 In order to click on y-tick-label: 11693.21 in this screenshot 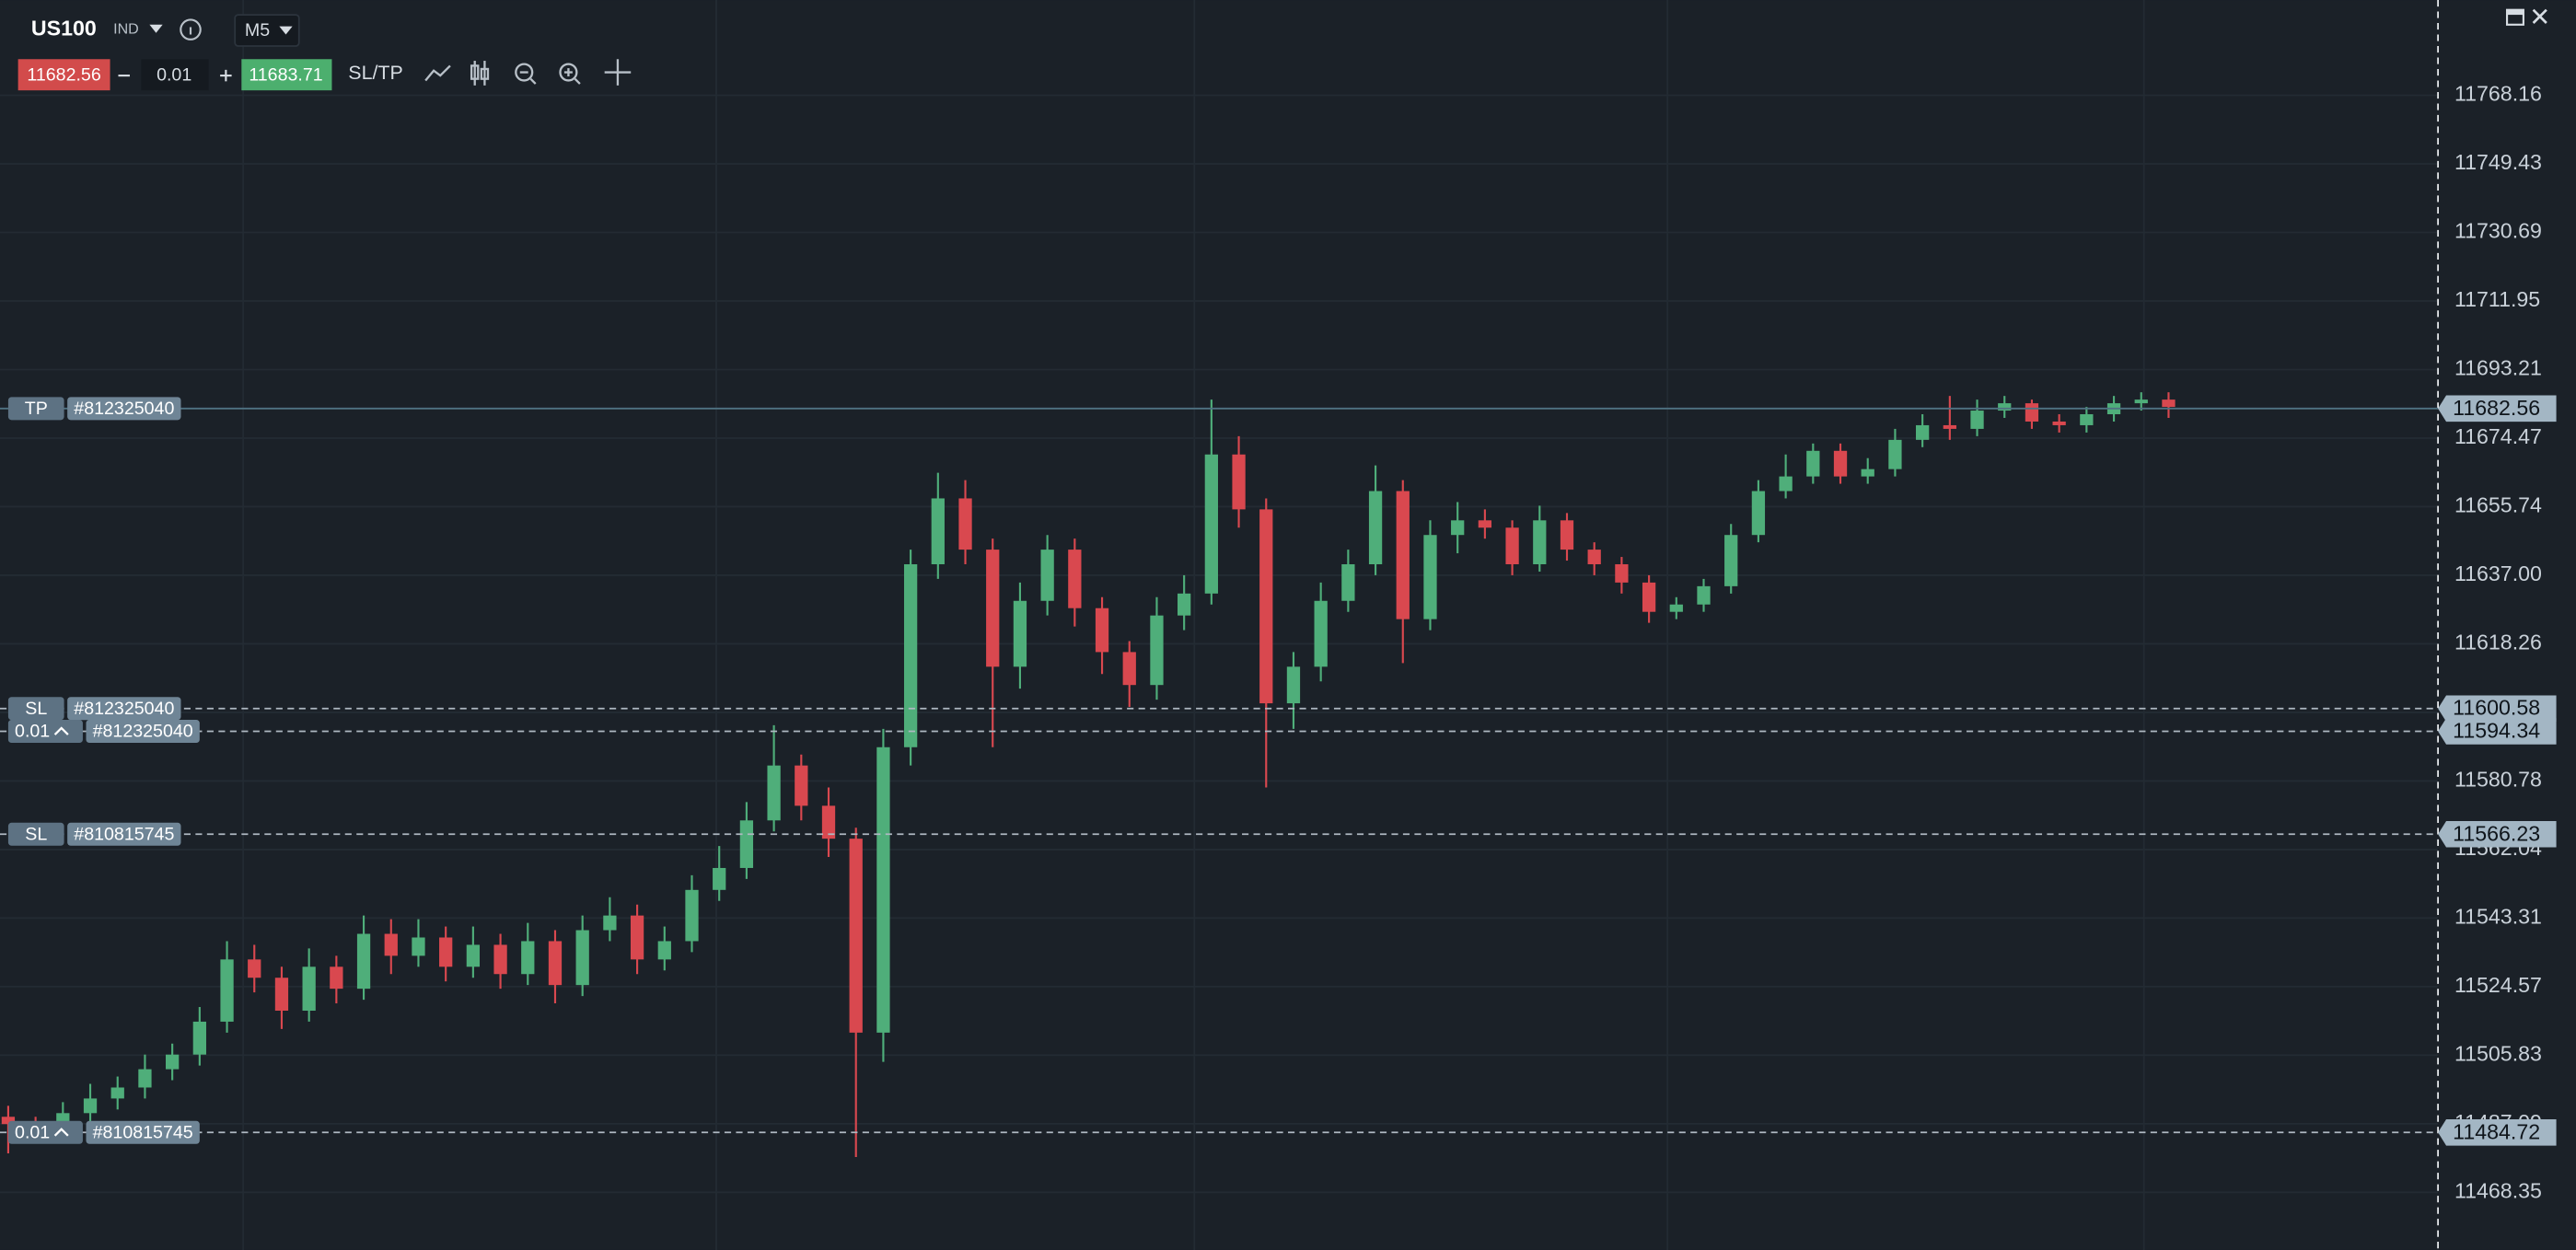, I will do `click(2498, 368)`.